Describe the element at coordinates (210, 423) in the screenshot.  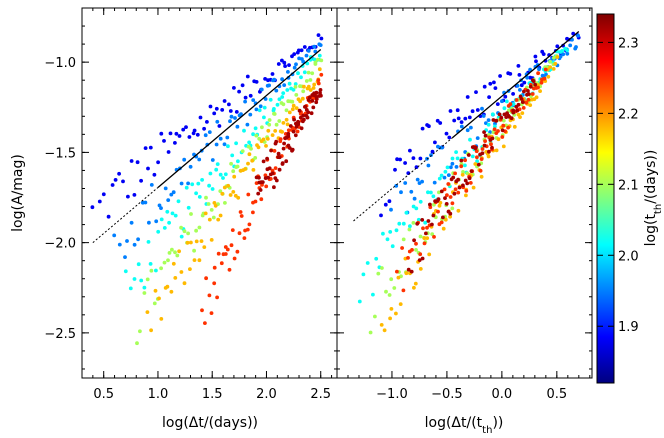
I see `left-x-axis-label: log(Δt/(days))` at that location.